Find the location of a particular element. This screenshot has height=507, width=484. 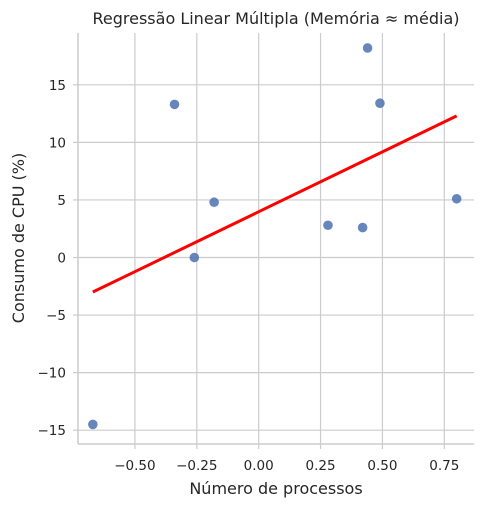

y-tick-label: −10 is located at coordinates (52, 374).